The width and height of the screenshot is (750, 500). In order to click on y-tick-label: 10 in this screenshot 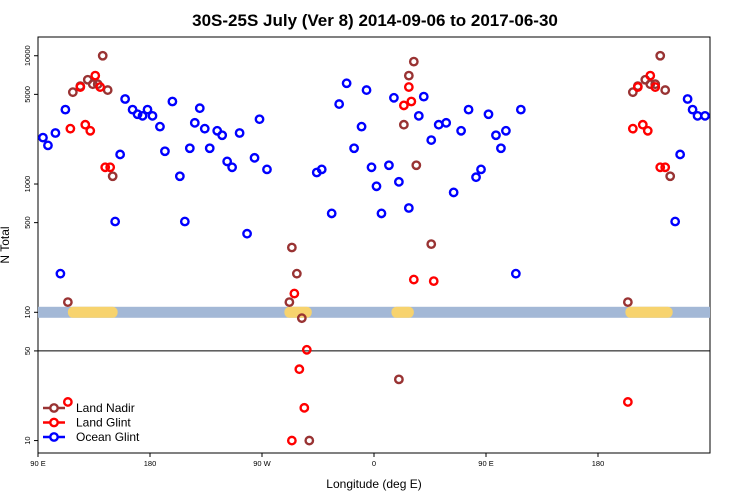, I will do `click(27, 440)`.